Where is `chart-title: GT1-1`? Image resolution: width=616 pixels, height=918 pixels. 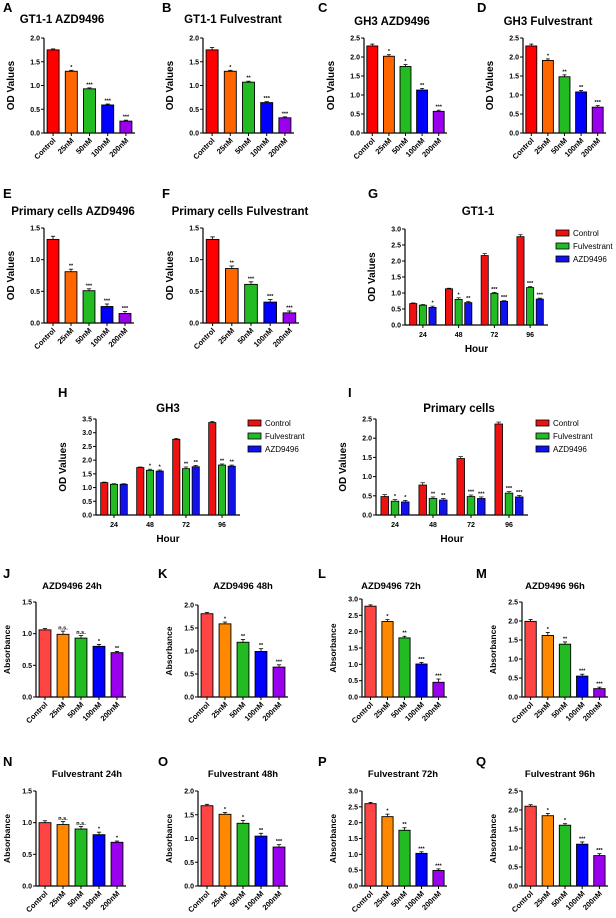 chart-title: GT1-1 is located at coordinates (478, 212).